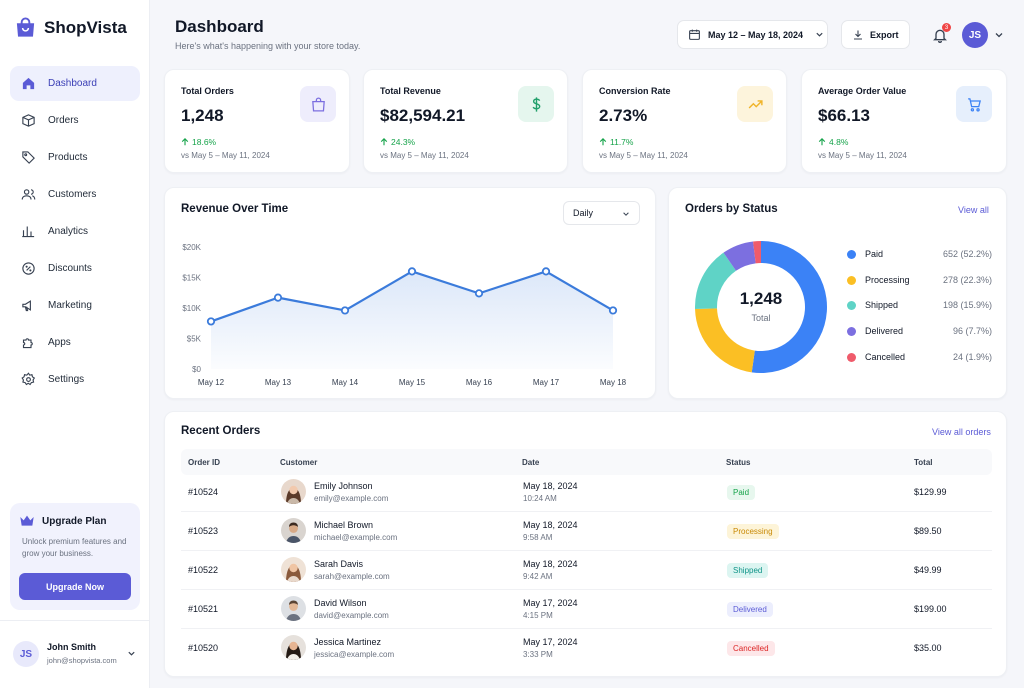  What do you see at coordinates (756, 34) in the screenshot?
I see `date-range-label: May 12 – May 18, 2024` at bounding box center [756, 34].